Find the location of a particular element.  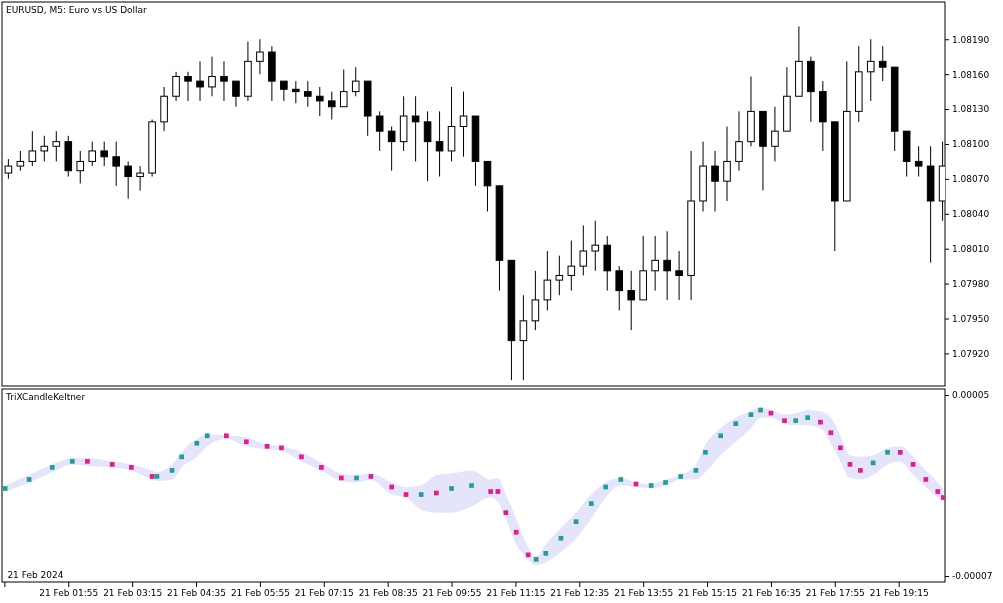

x-tick-label: 21 Feb 15:15 is located at coordinates (708, 593).